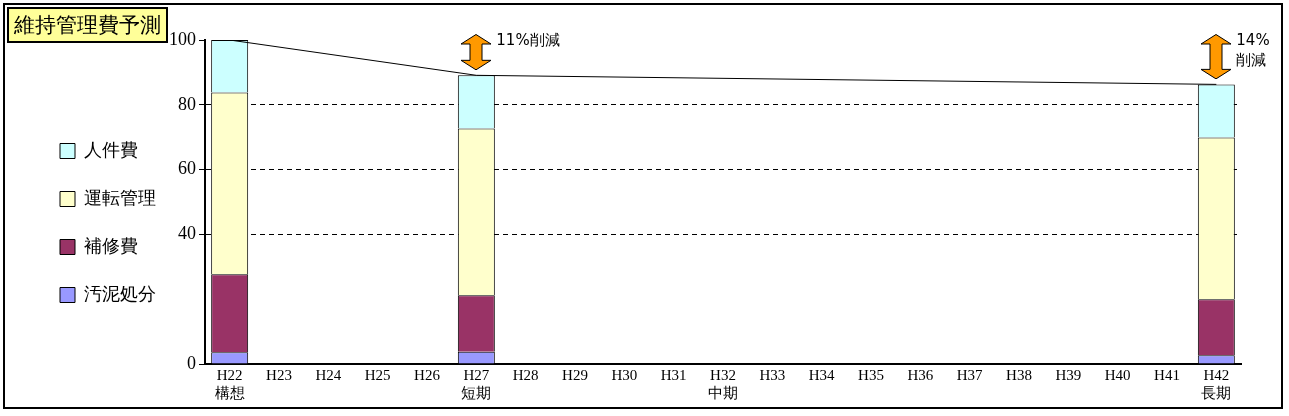 This screenshot has height=416, width=1289. I want to click on x-tick-label: H28, so click(525, 374).